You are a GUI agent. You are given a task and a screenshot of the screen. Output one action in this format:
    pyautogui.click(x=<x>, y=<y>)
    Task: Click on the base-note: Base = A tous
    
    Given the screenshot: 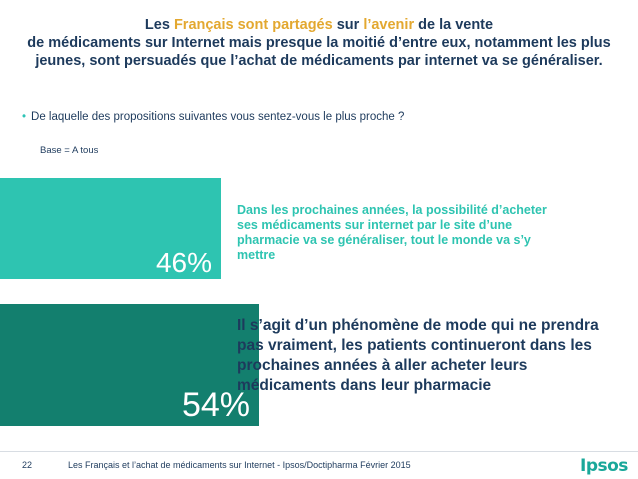 What is the action you would take?
    pyautogui.click(x=69, y=150)
    